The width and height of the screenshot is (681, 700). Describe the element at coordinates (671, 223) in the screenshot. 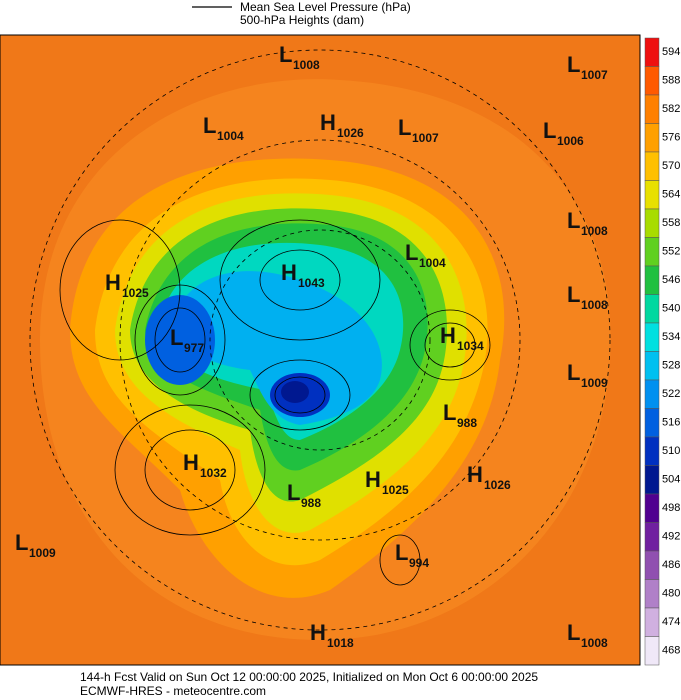

I see `colorbar-label: 558` at that location.